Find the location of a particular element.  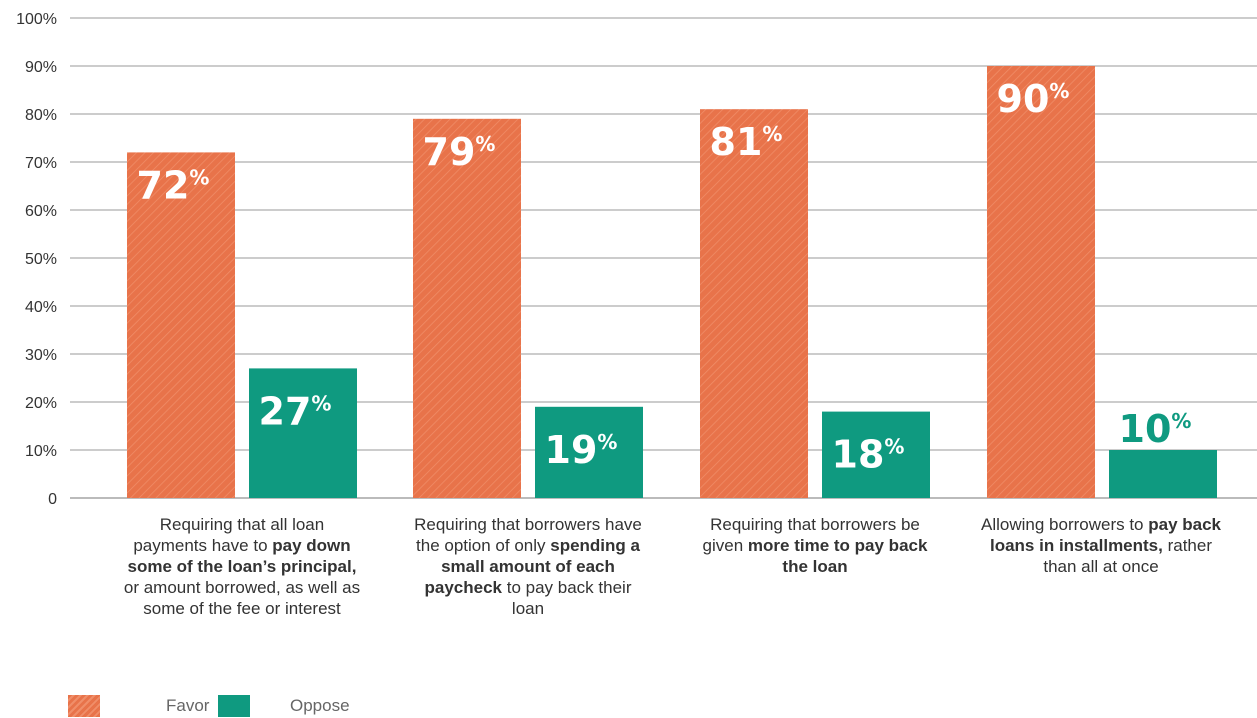

legend-swatch-oppose is located at coordinates (234, 706).